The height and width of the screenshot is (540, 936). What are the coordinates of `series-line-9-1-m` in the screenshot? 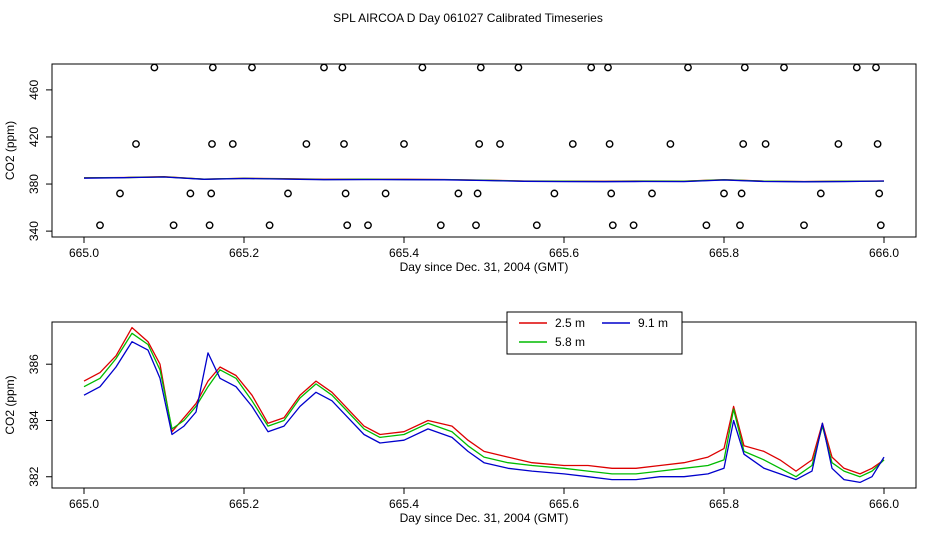 It's located at (484, 179).